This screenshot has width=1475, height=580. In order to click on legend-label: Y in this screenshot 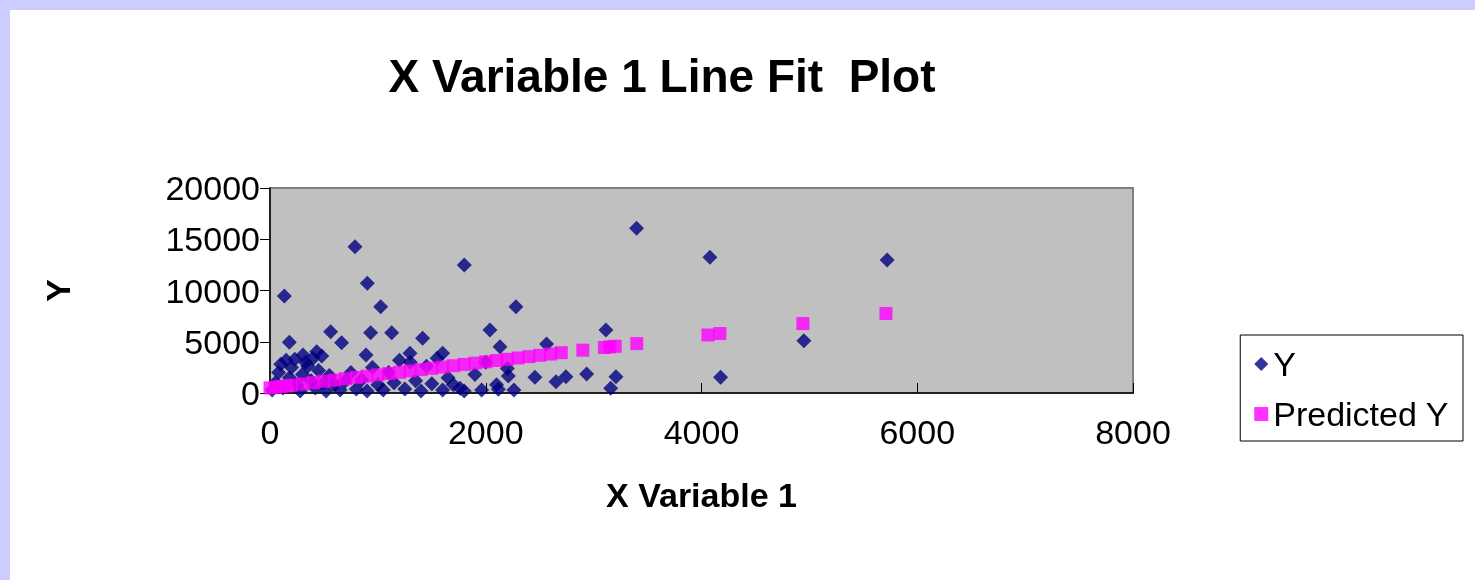, I will do `click(1284, 364)`.